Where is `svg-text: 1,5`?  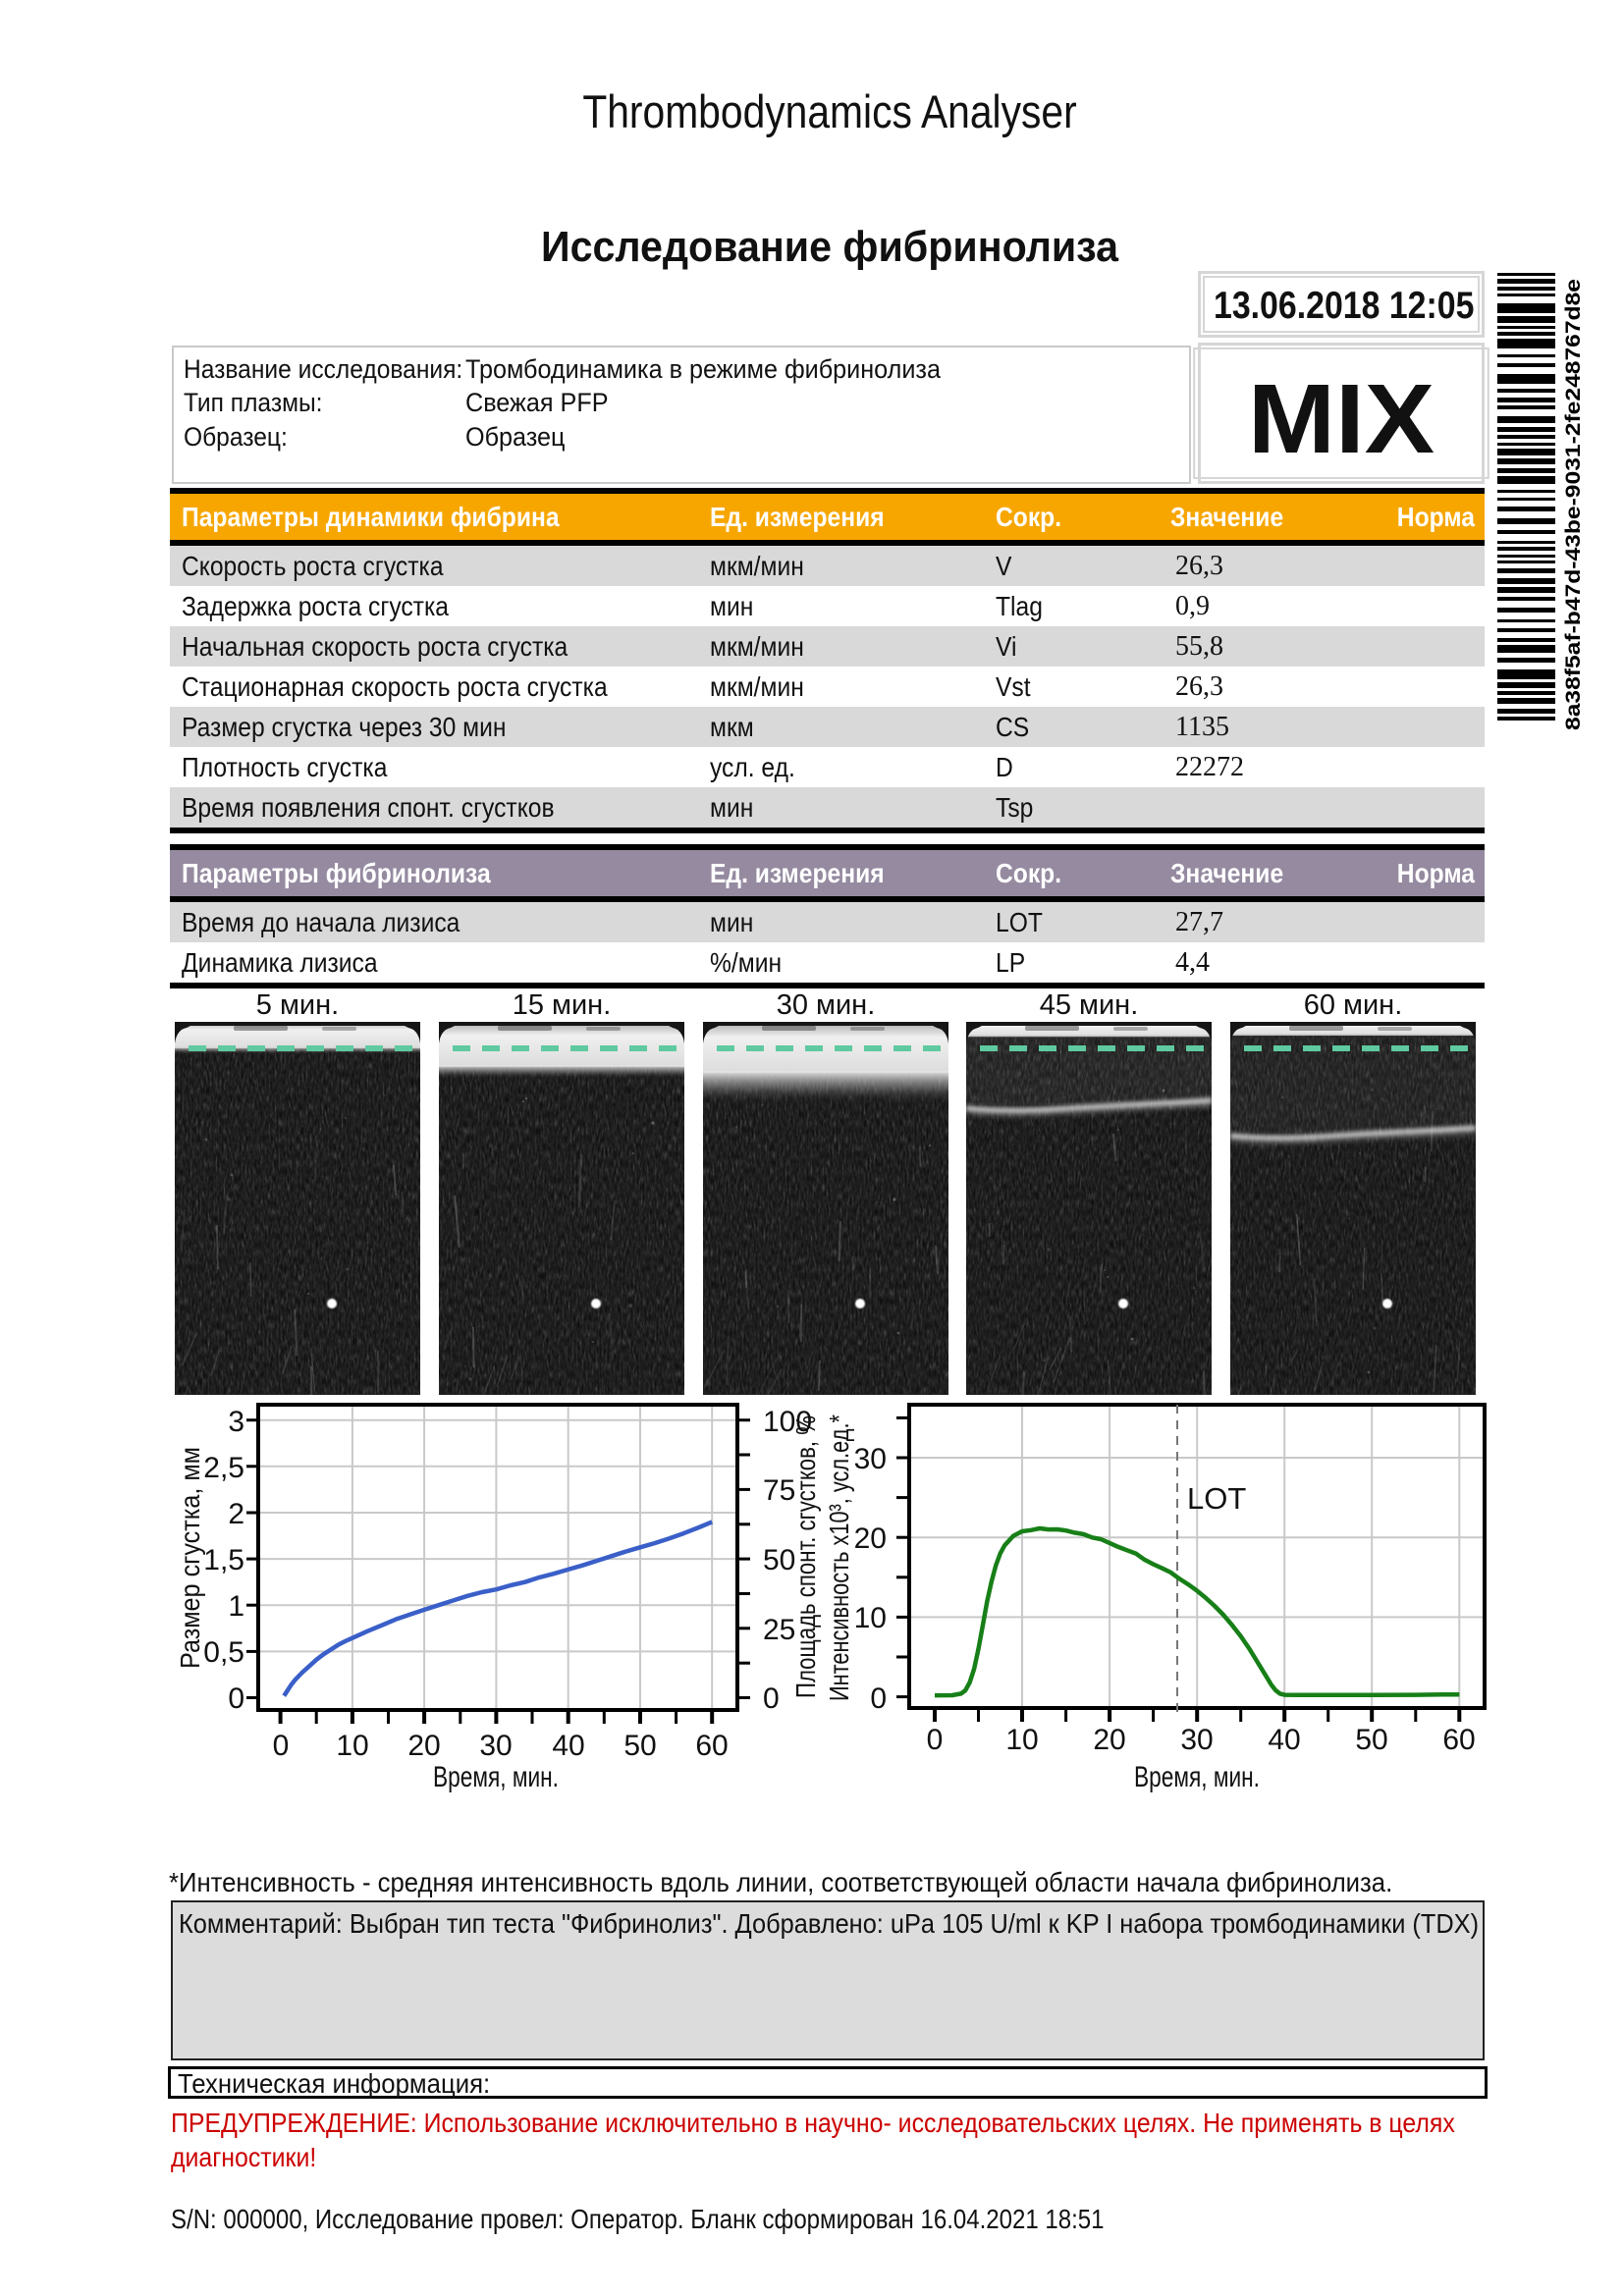
svg-text: 1,5 is located at coordinates (223, 1560).